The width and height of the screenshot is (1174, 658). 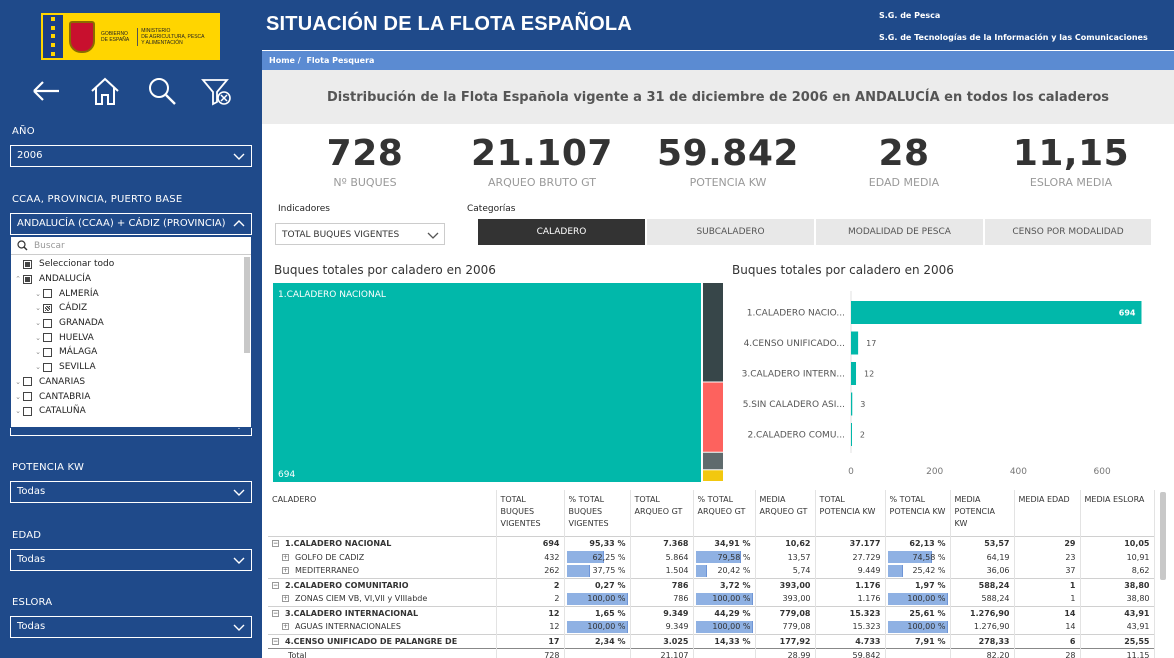 I want to click on geo-list-scrollbar, so click(x=247, y=305).